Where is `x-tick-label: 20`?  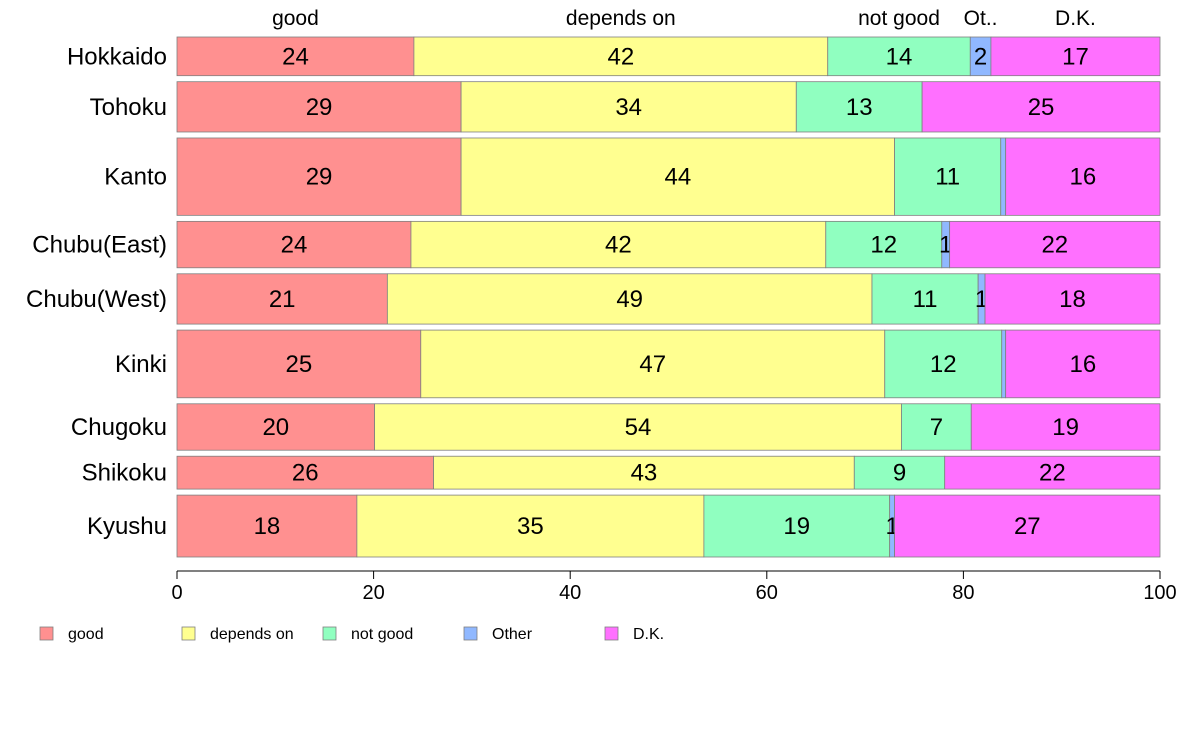
x-tick-label: 20 is located at coordinates (373, 593).